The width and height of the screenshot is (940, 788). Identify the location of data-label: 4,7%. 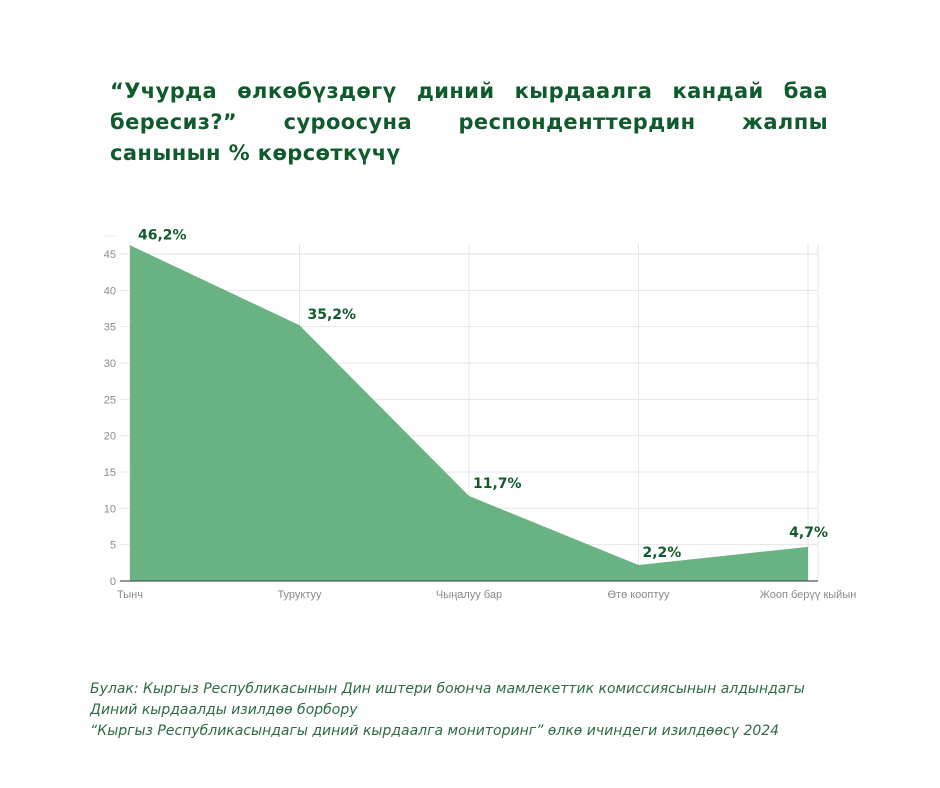
(808, 533).